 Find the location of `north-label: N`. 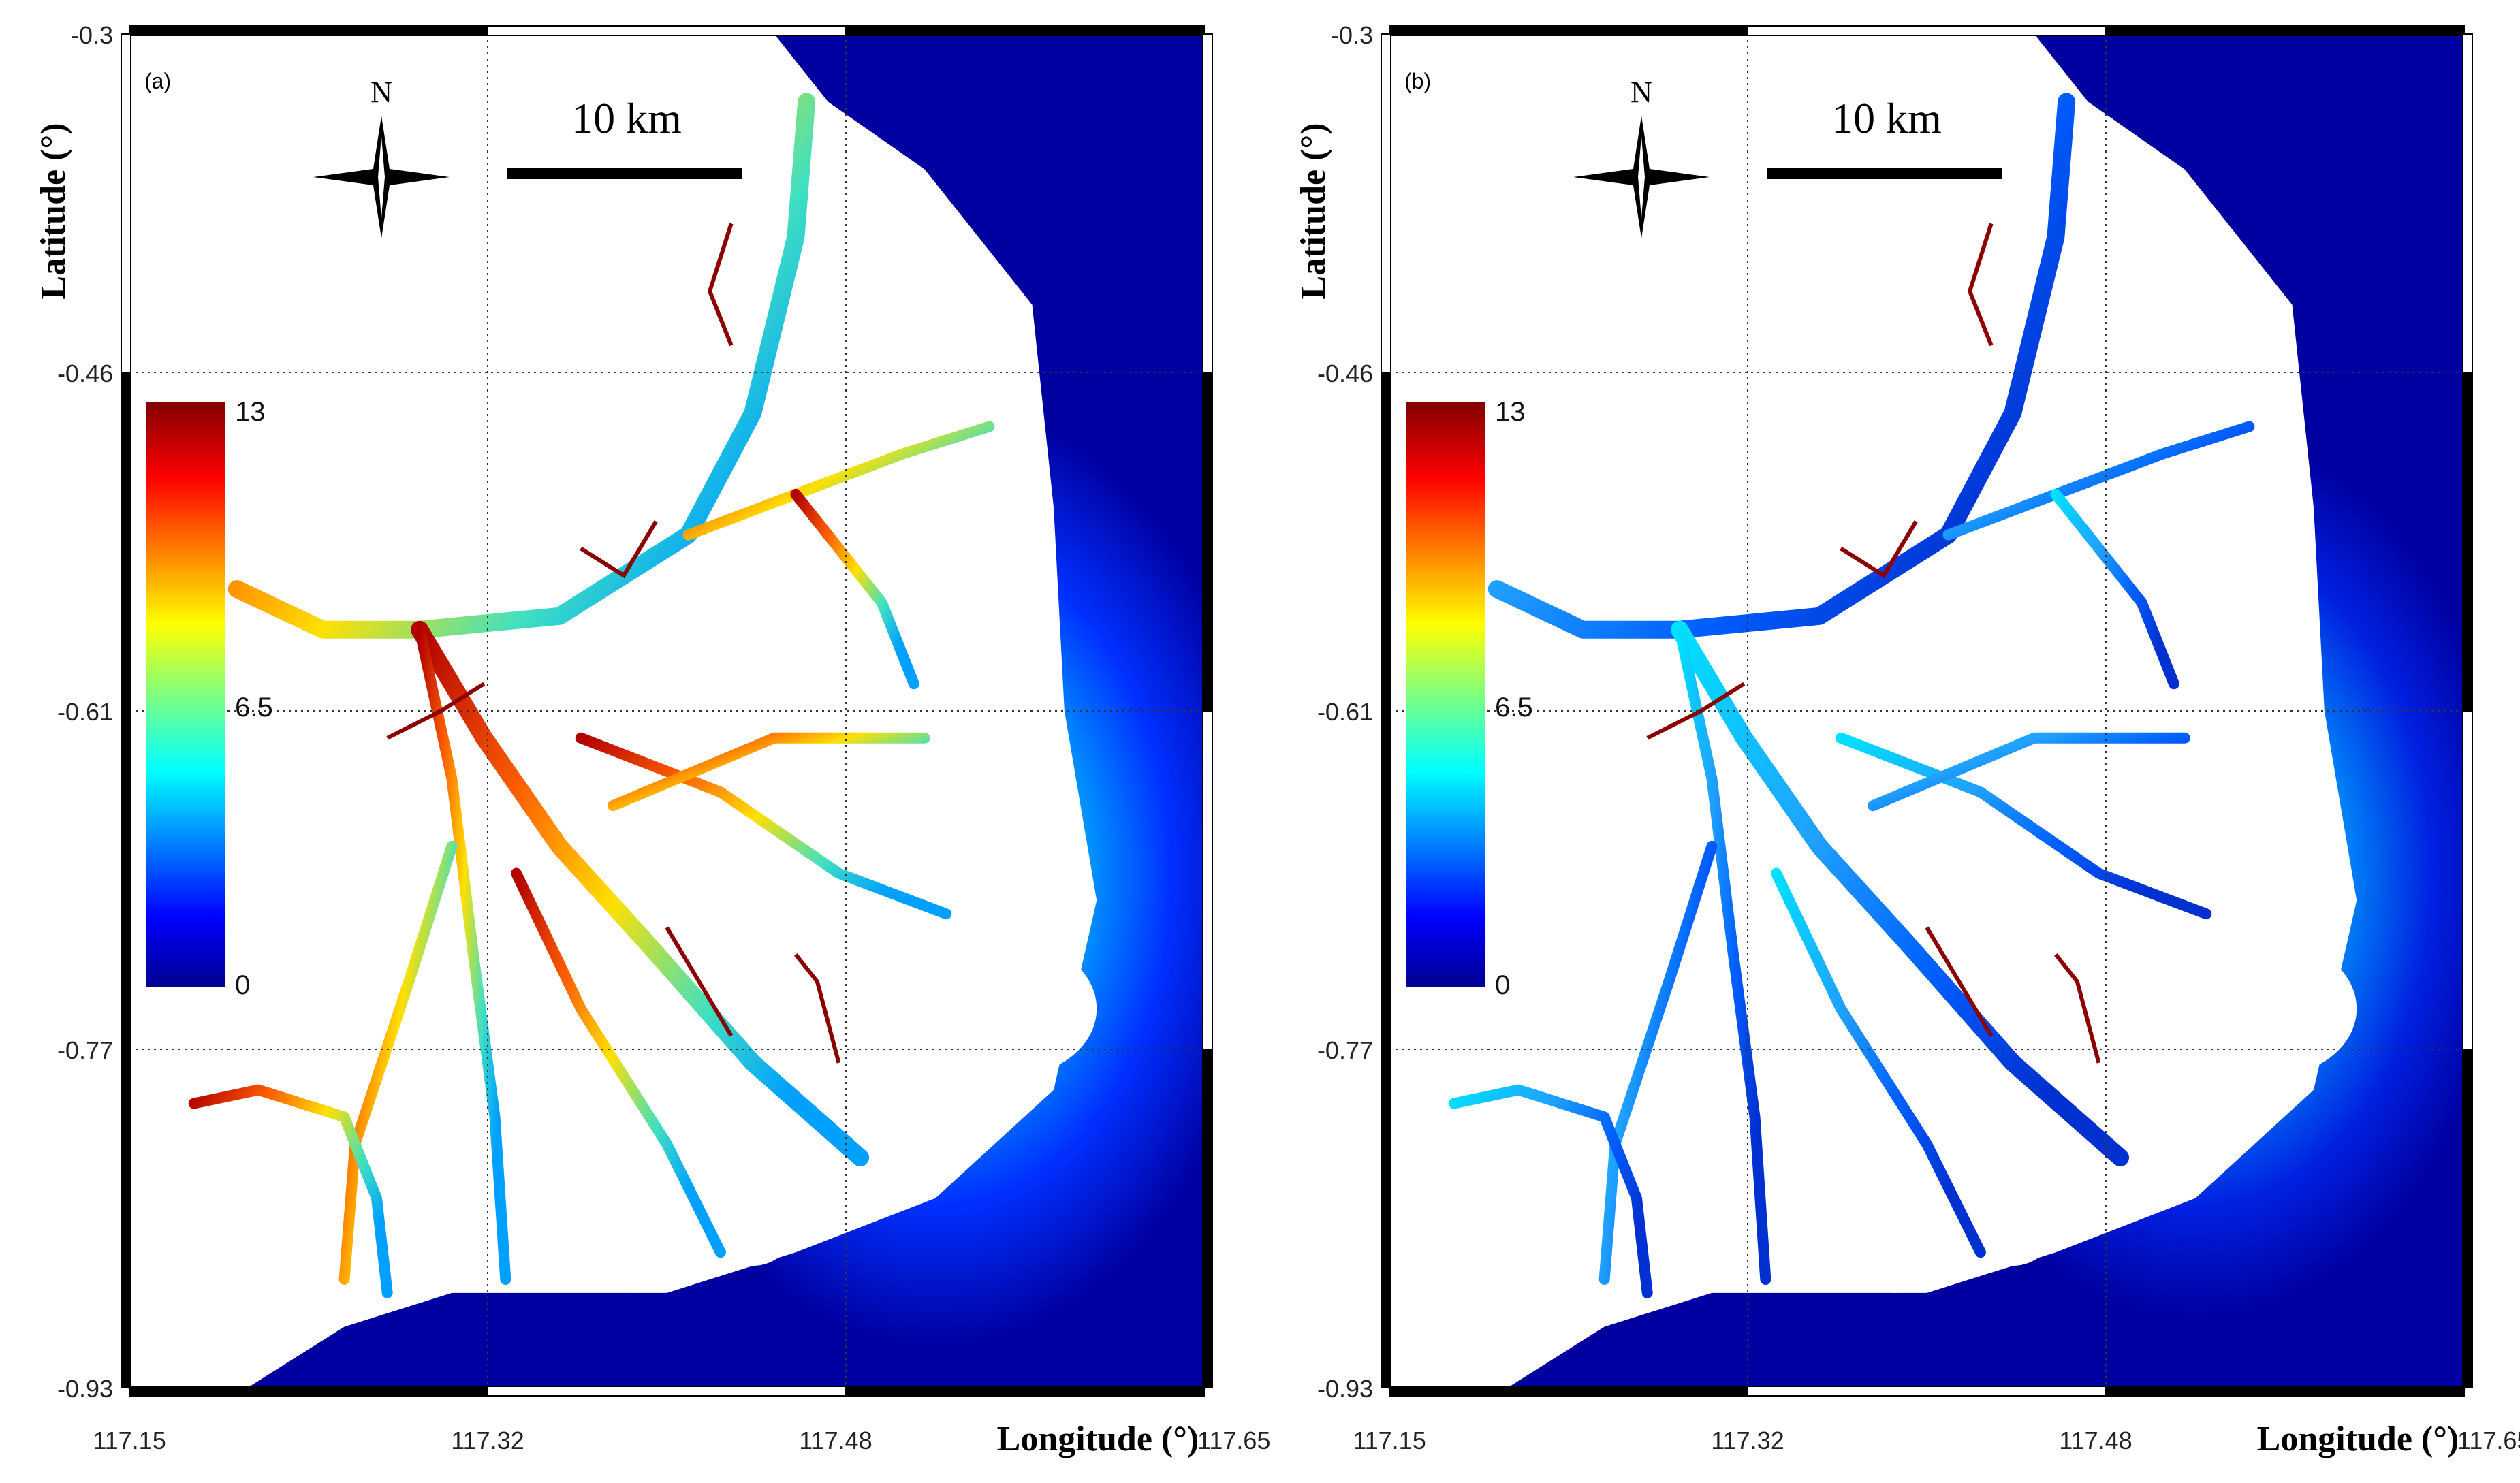

north-label: N is located at coordinates (1641, 92).